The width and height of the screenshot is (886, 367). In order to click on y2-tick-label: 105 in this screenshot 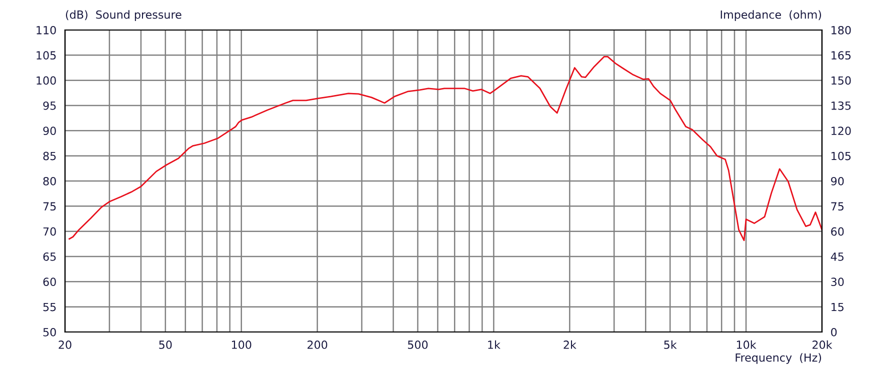, I will do `click(841, 156)`.